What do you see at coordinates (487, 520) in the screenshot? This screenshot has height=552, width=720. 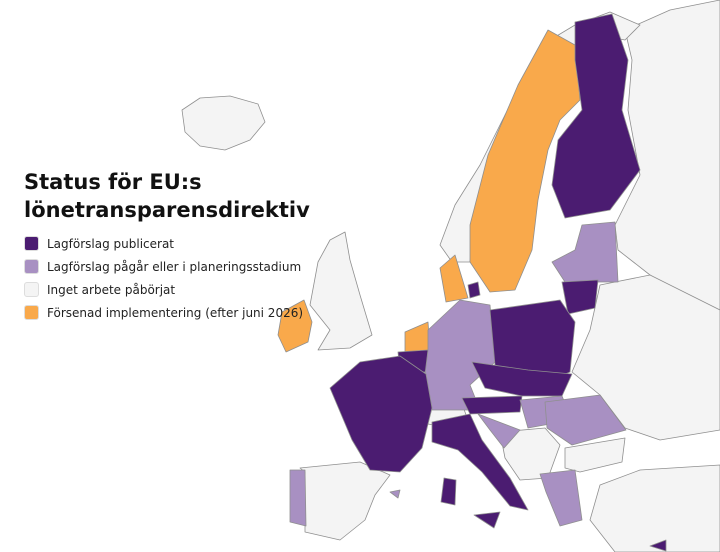 I see `sicily` at bounding box center [487, 520].